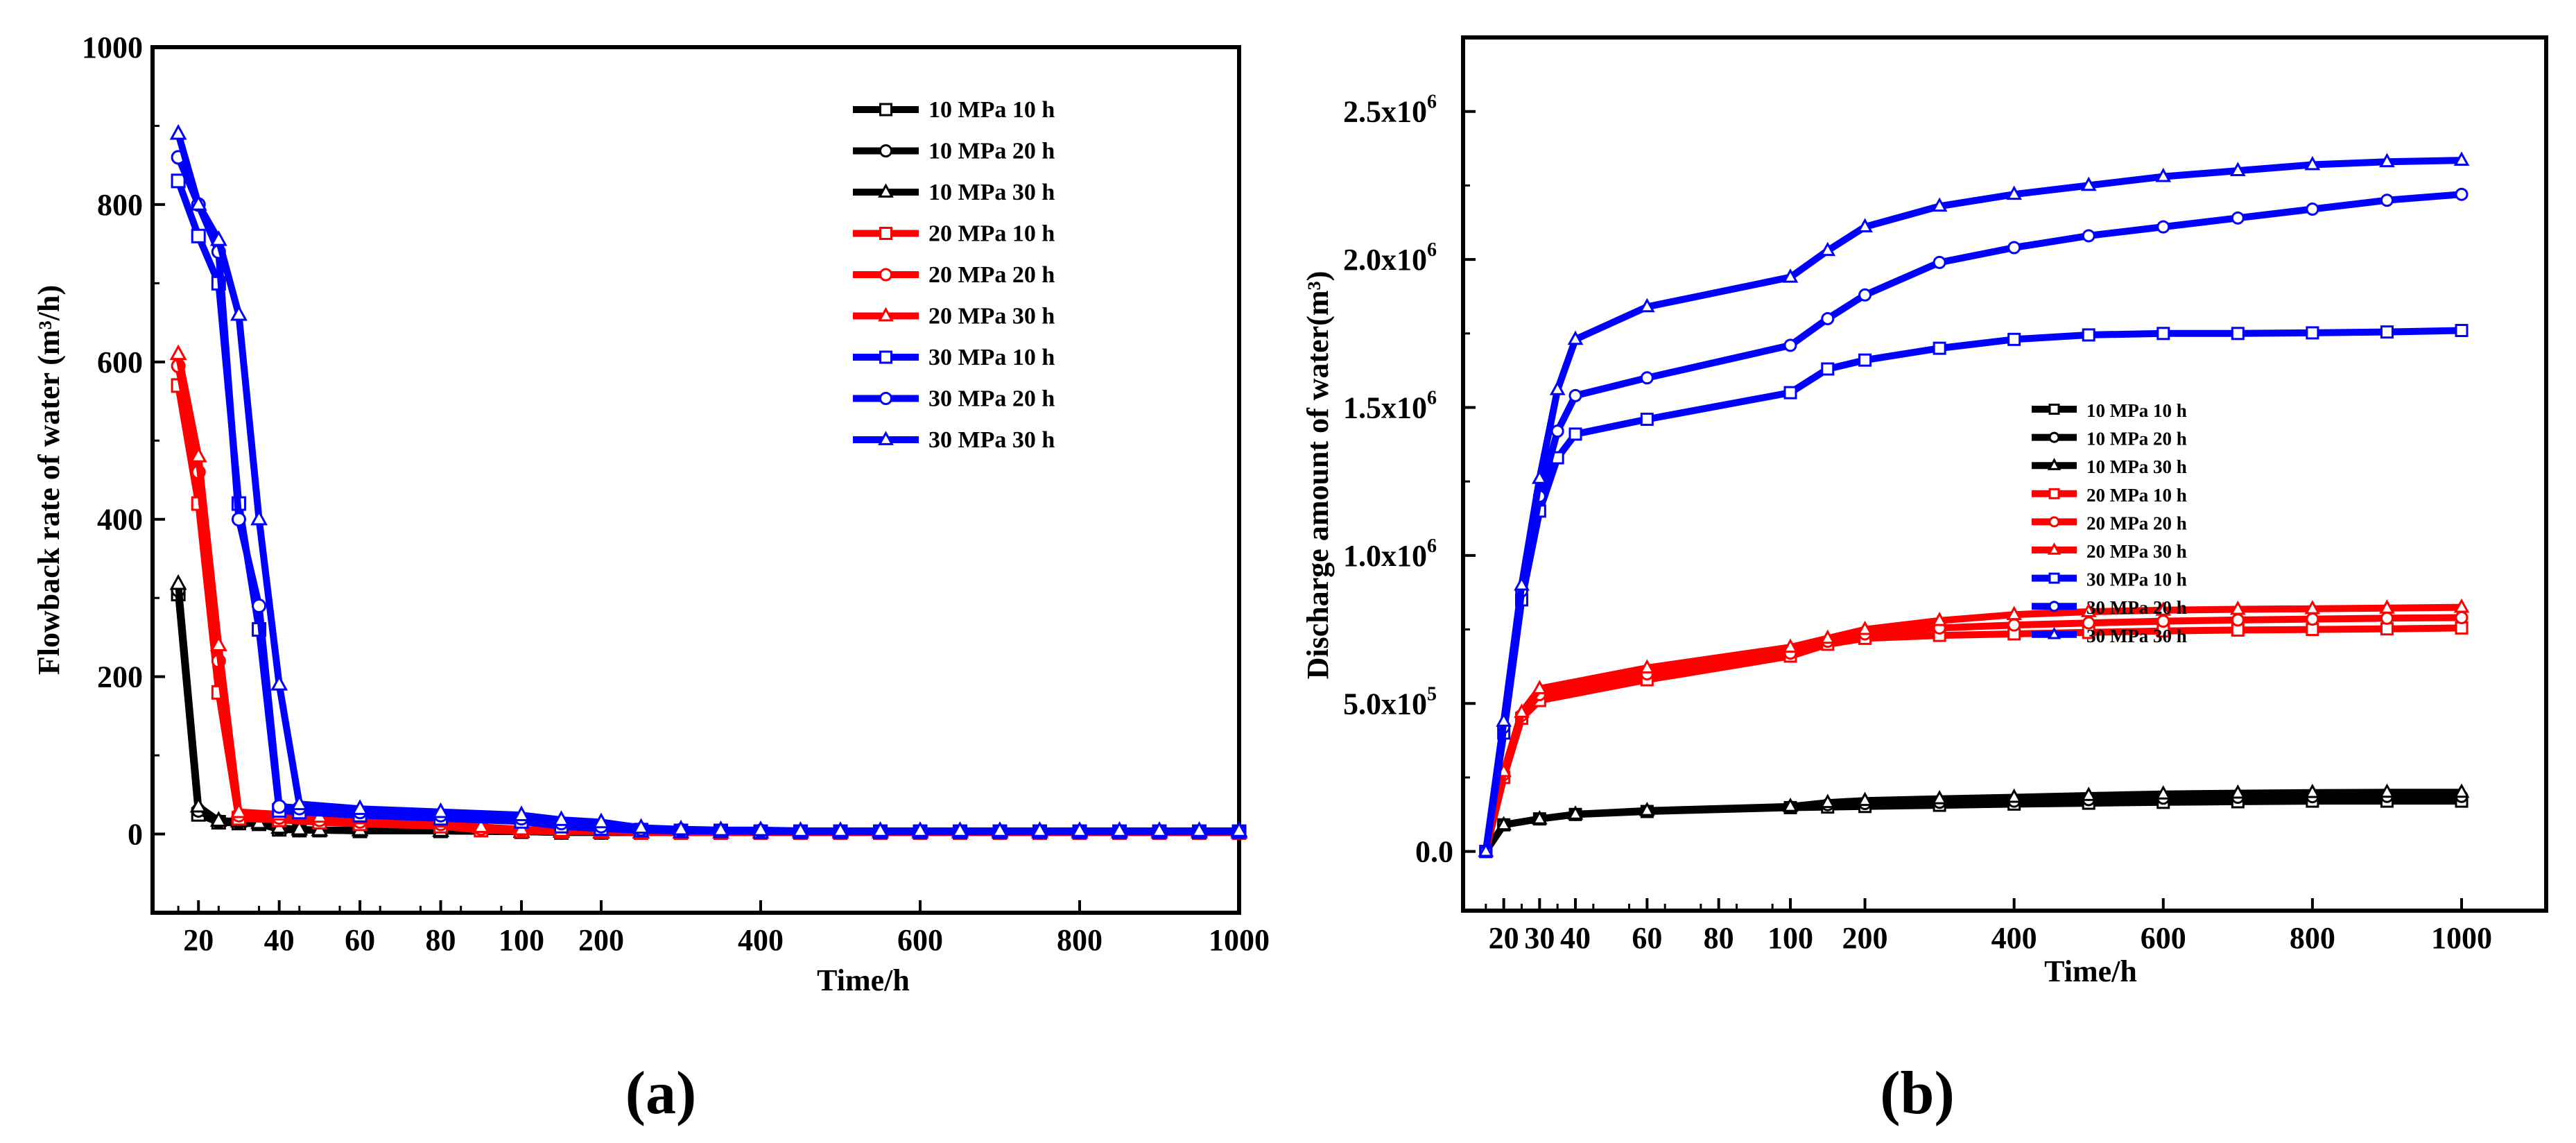 This screenshot has width=2576, height=1143. Describe the element at coordinates (1972, 738) in the screenshot. I see `series-line-20-mpa-10-h` at that location.